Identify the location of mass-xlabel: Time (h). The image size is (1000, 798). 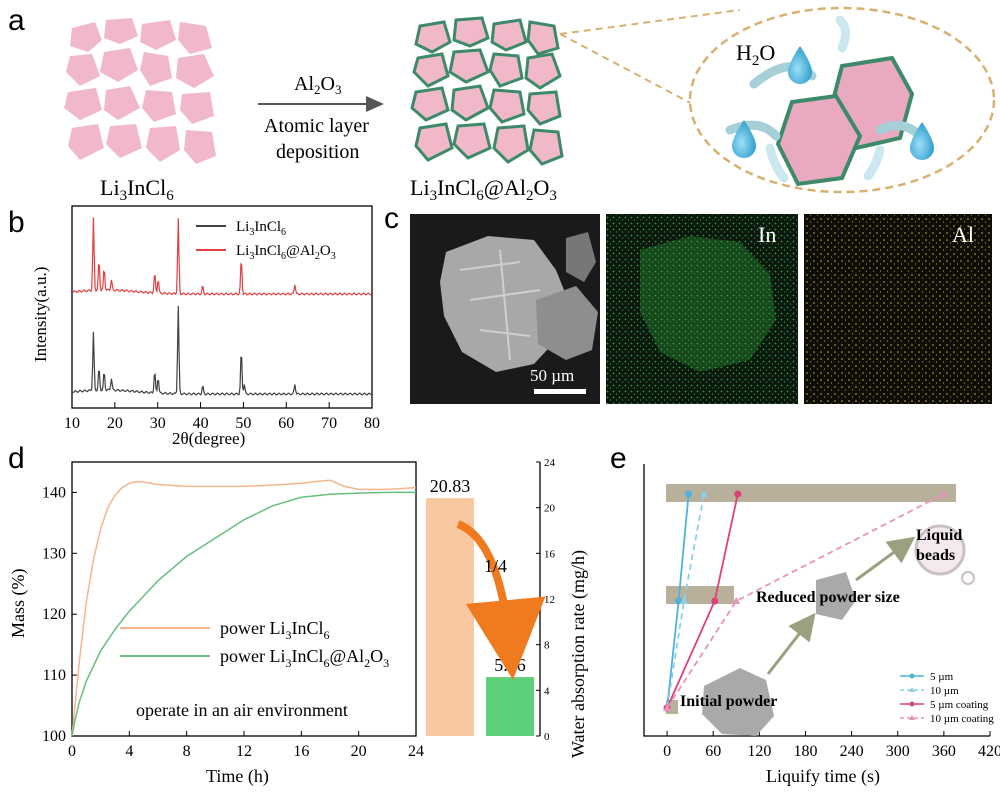
(237, 776).